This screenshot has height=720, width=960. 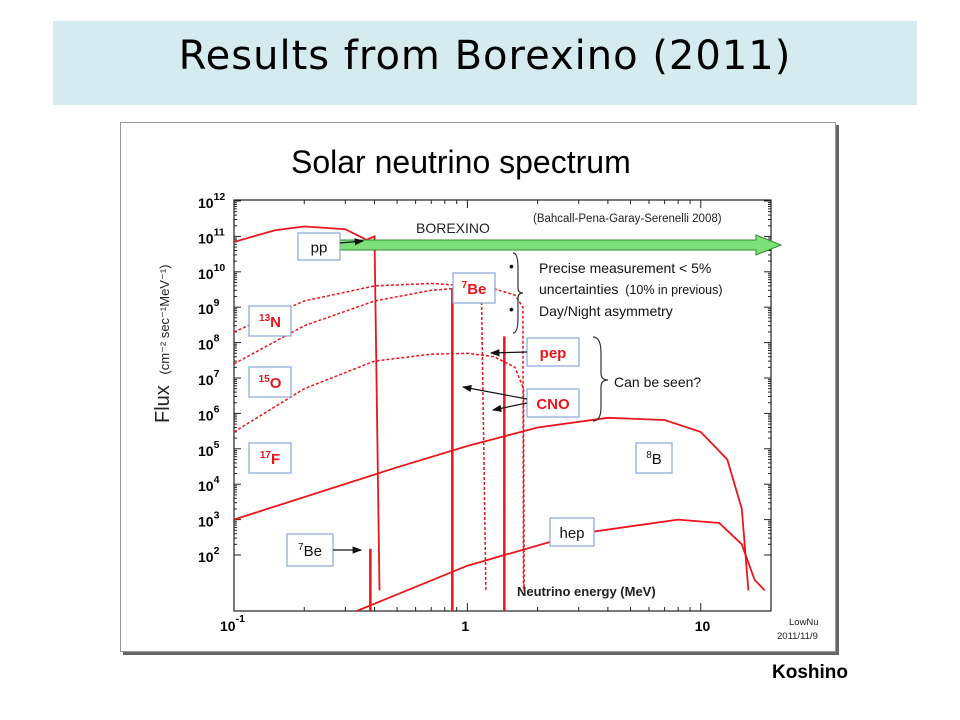 What do you see at coordinates (352, 242) in the screenshot?
I see `pp-pointer-arrow` at bounding box center [352, 242].